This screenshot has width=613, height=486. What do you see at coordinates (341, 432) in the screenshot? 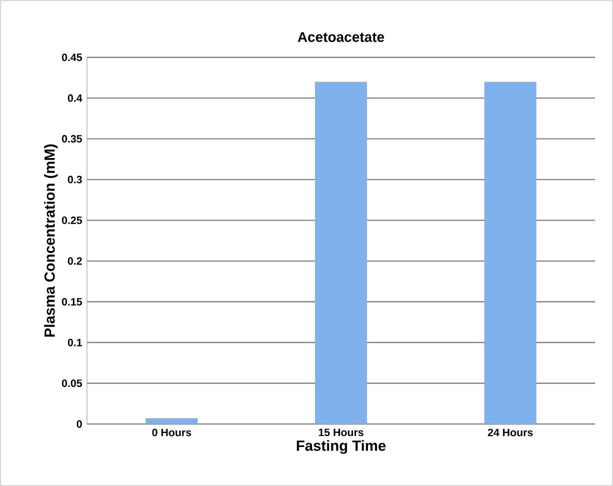
I see `x-tick-label: 15 Hours` at bounding box center [341, 432].